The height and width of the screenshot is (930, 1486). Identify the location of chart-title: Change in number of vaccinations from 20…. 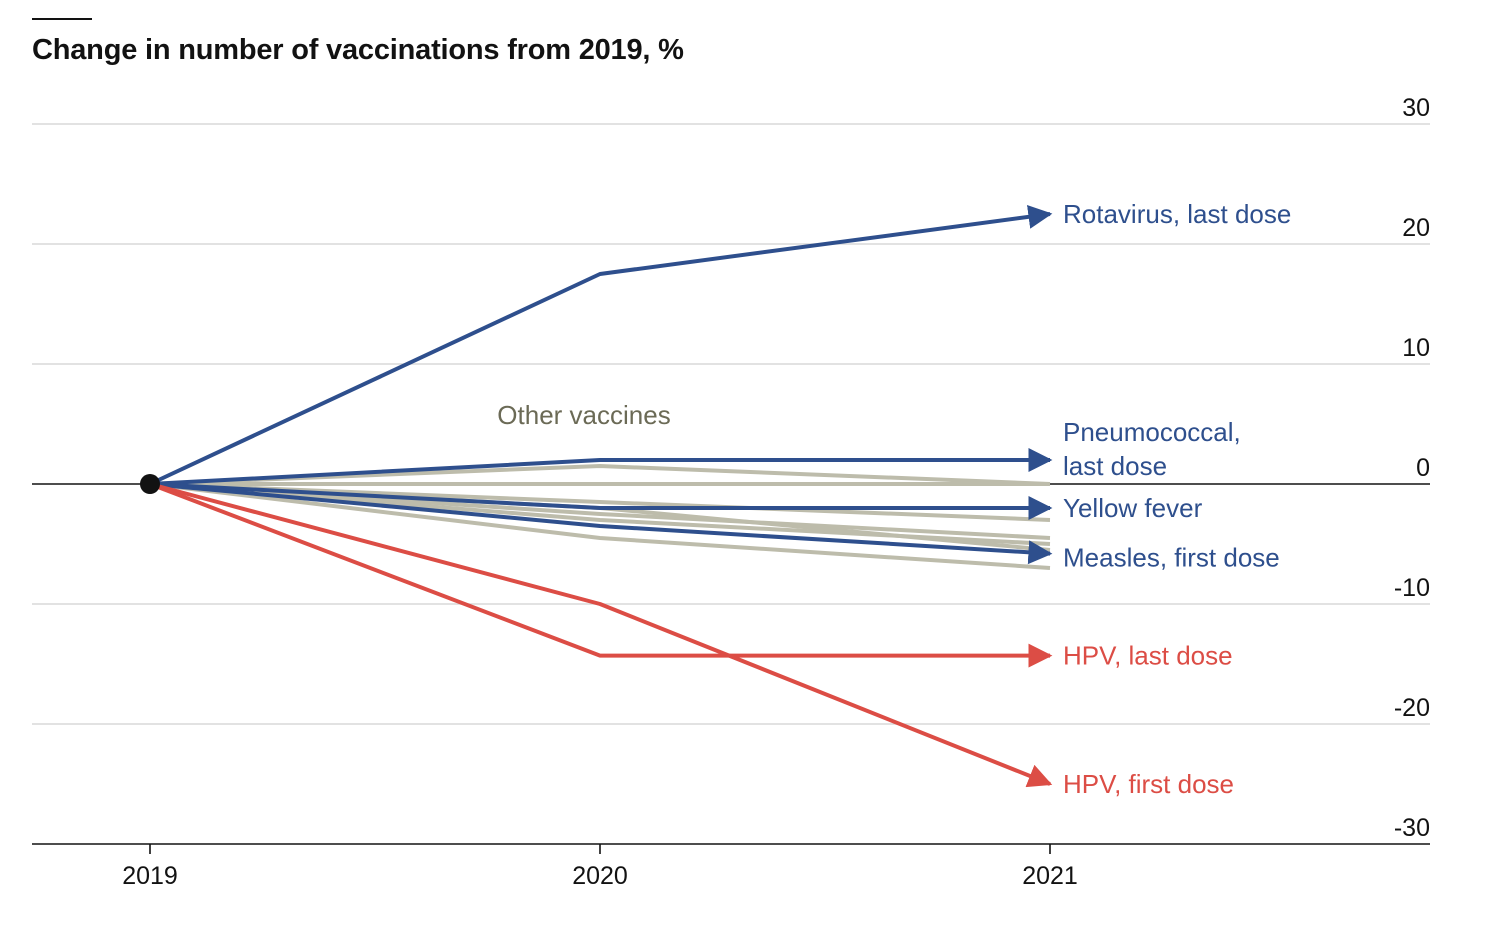
(358, 50).